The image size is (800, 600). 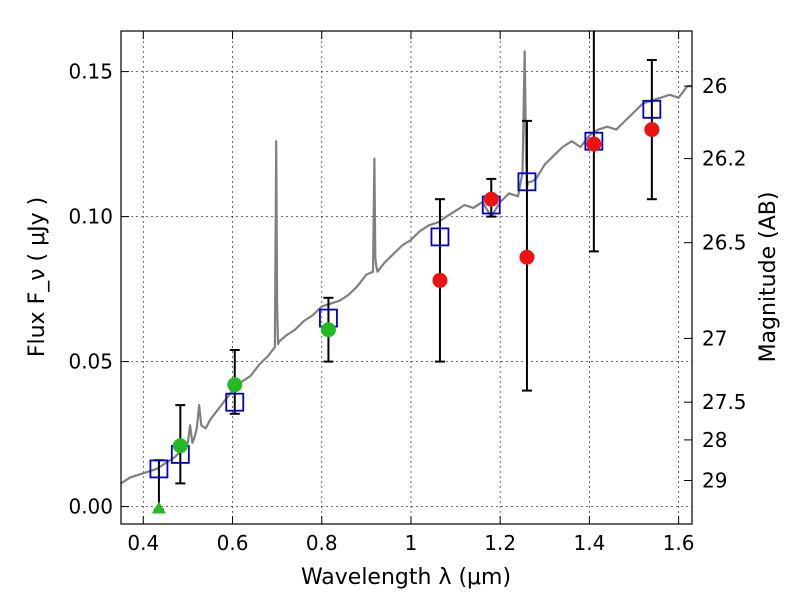 I want to click on x-tick-label: 1.4, so click(x=589, y=543).